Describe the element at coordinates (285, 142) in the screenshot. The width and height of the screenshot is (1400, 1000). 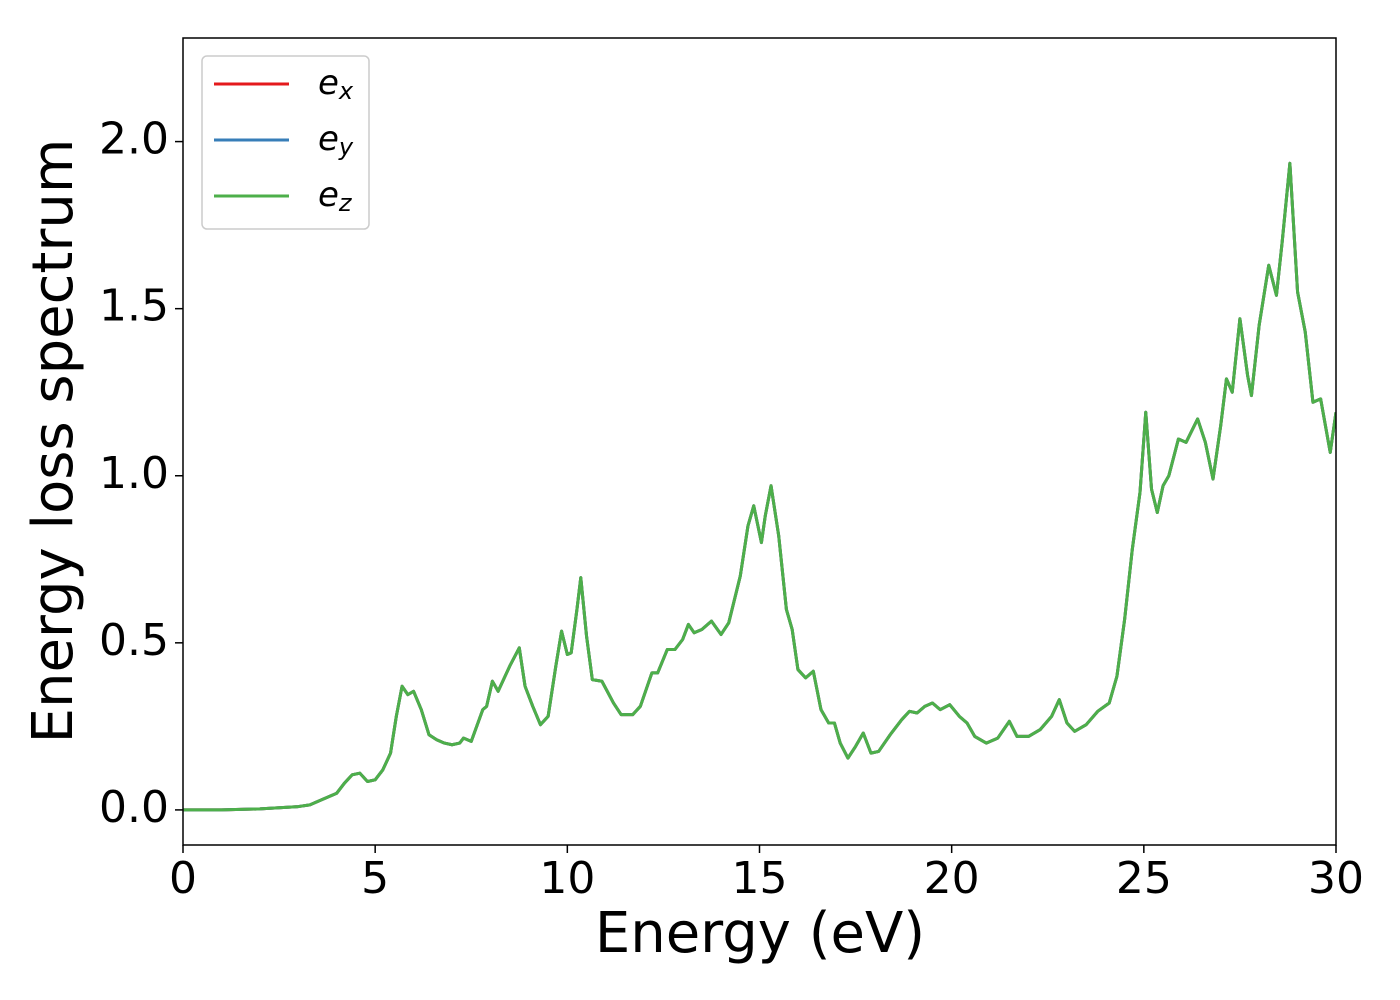
I see `legend-box` at that location.